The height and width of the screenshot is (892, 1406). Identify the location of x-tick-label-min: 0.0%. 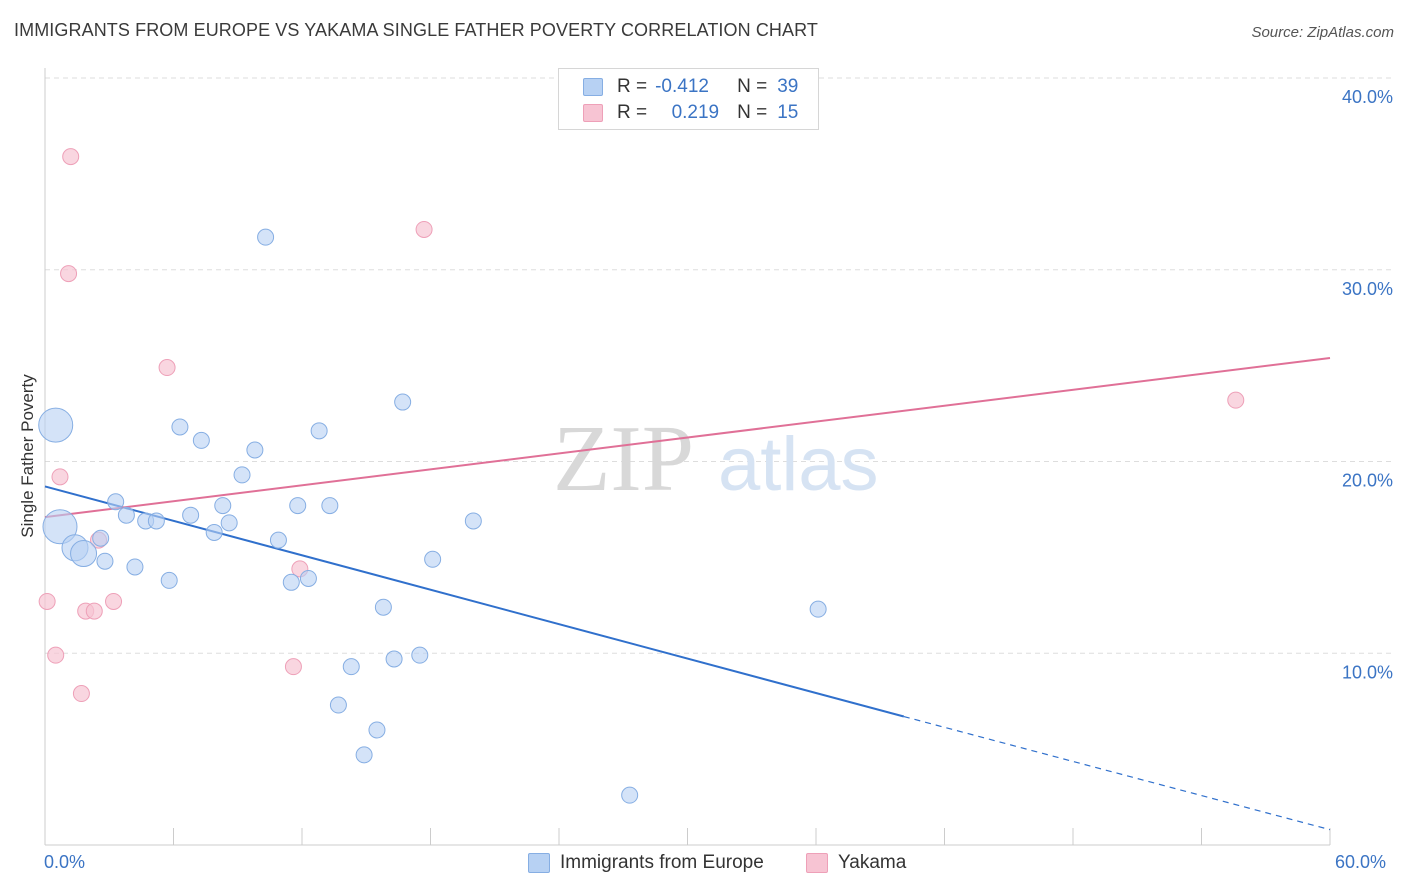
(65, 862).